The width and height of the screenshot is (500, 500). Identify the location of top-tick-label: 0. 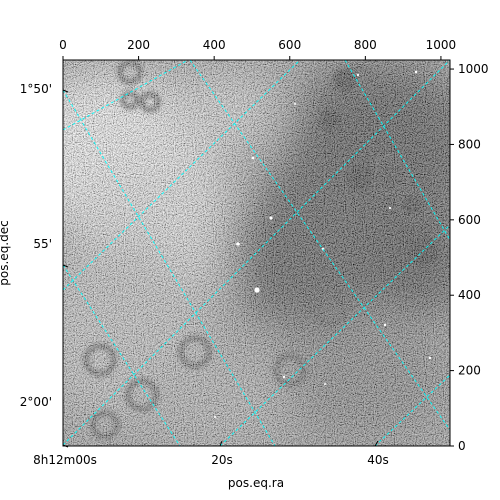
(63, 45).